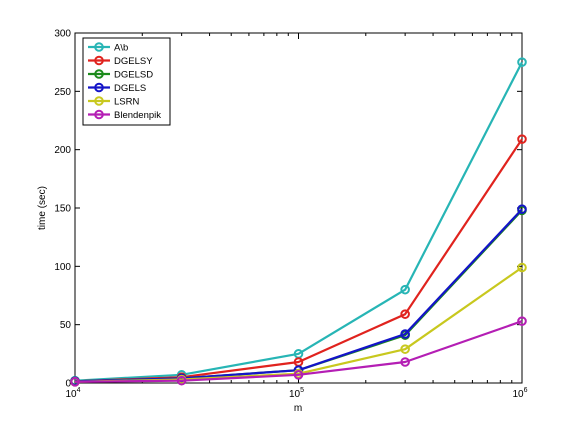 Image resolution: width=576 pixels, height=437 pixels. Describe the element at coordinates (62, 150) in the screenshot. I see `y-tick-label: 200` at that location.